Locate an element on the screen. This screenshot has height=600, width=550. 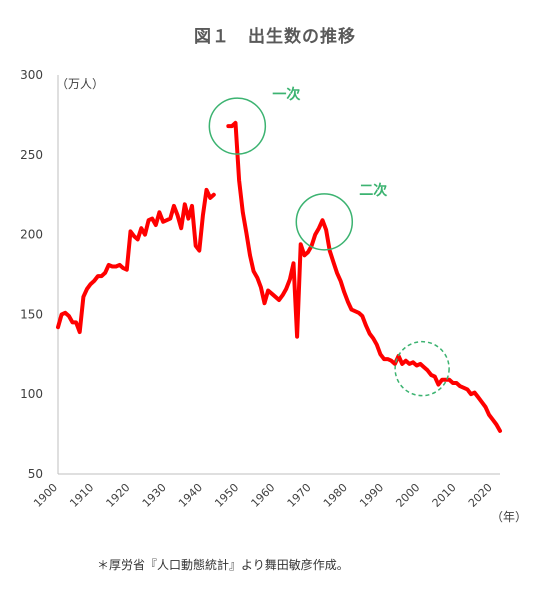
x-tick-label: 1980 is located at coordinates (335, 495).